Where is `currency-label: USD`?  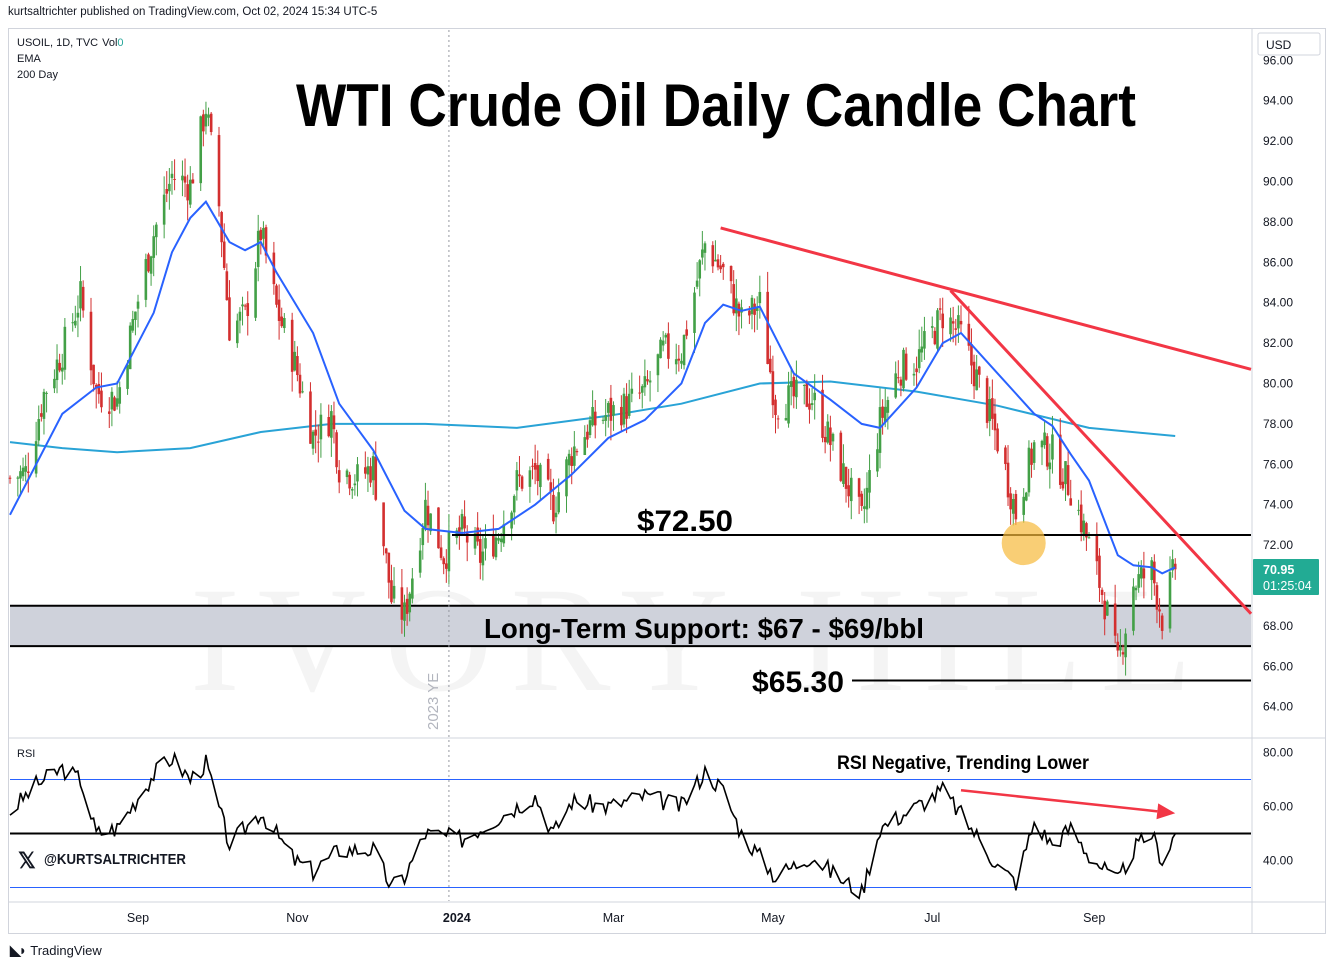 currency-label: USD is located at coordinates (1279, 45).